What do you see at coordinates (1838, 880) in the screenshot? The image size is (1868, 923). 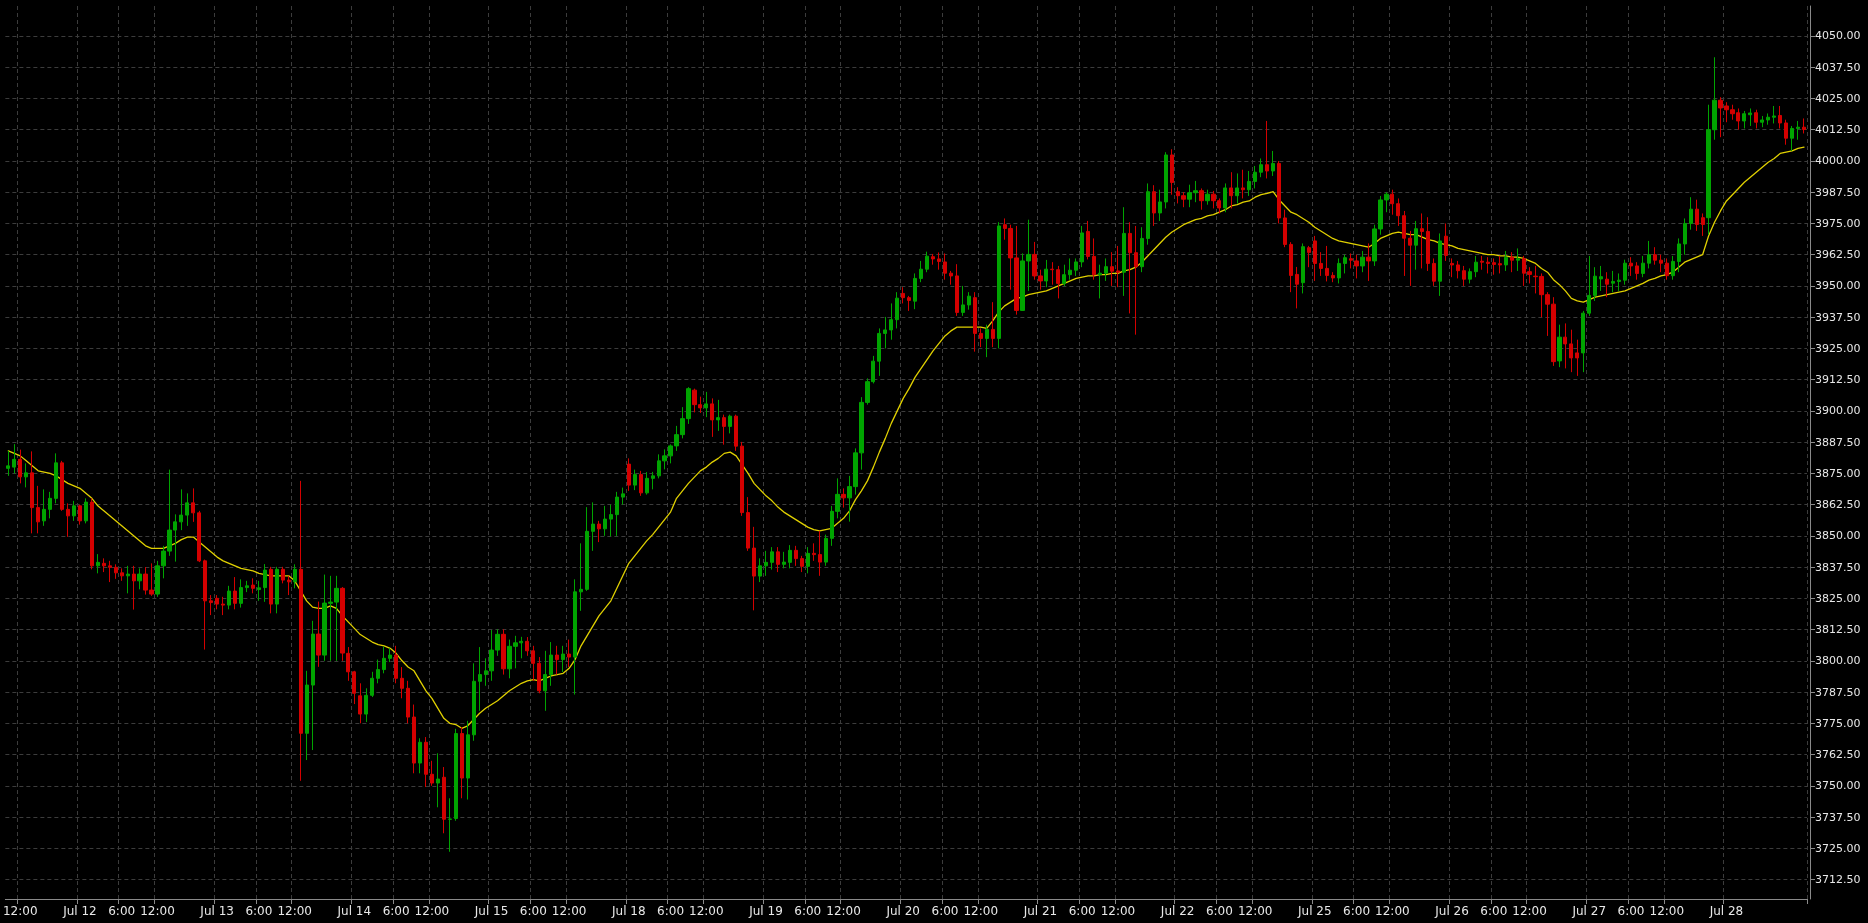 I see `y-tick-label: 3712.50` at bounding box center [1838, 880].